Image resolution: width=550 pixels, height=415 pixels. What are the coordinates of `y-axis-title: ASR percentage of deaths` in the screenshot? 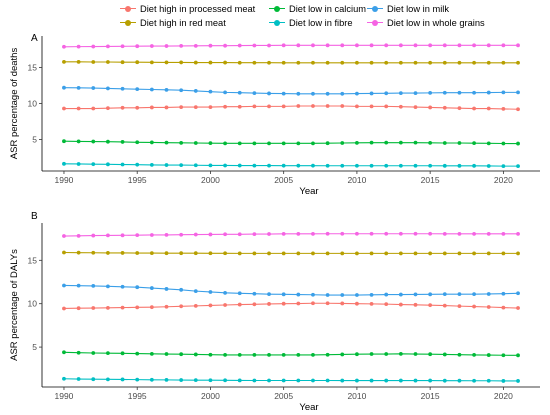 It's located at (14, 104).